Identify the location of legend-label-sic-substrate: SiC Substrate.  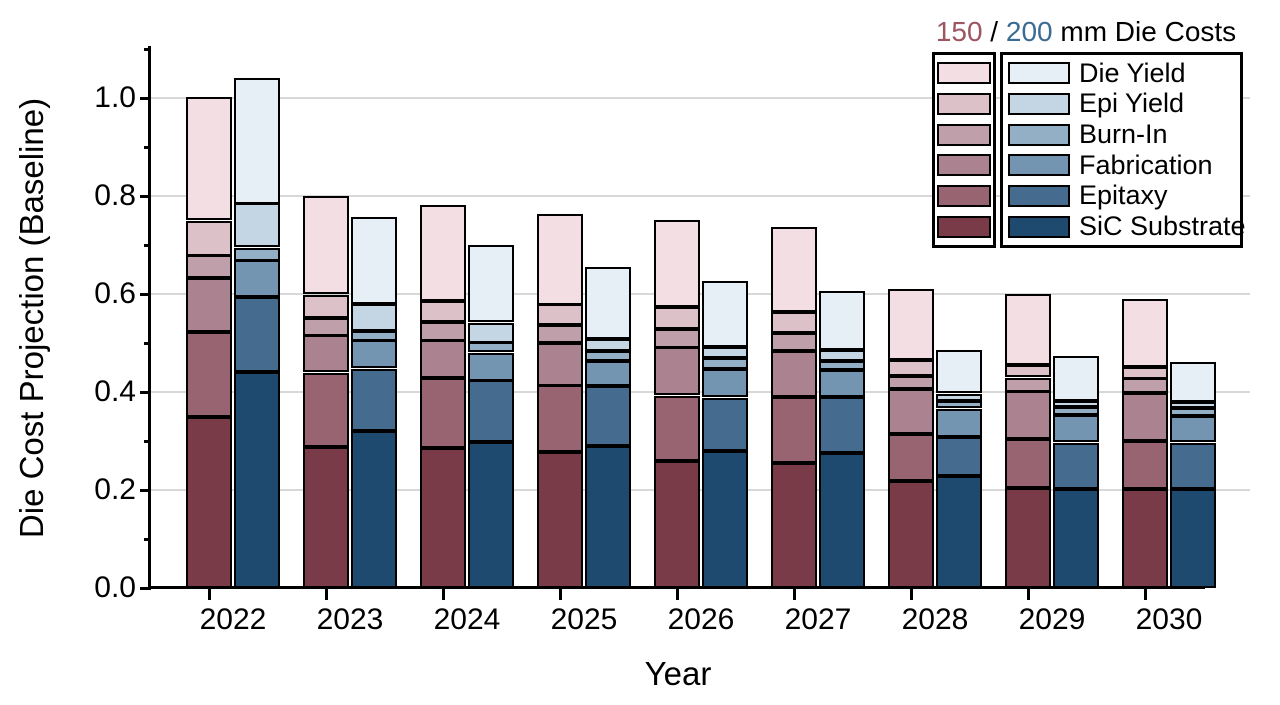
(1162, 226).